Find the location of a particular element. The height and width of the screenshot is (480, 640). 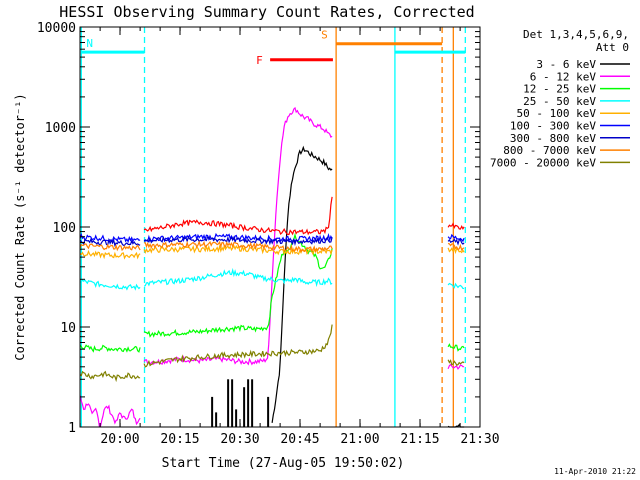

x-tick-label: 20:30 is located at coordinates (239, 439).